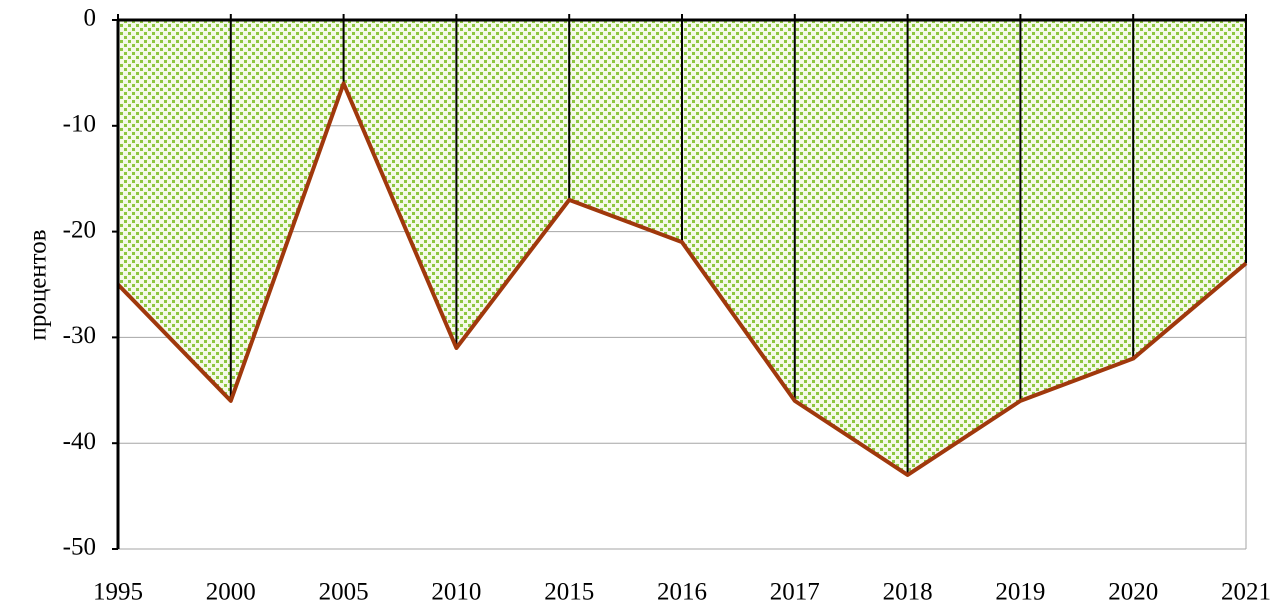 The image size is (1281, 611). I want to click on x-tick-label: 2010, so click(456, 592).